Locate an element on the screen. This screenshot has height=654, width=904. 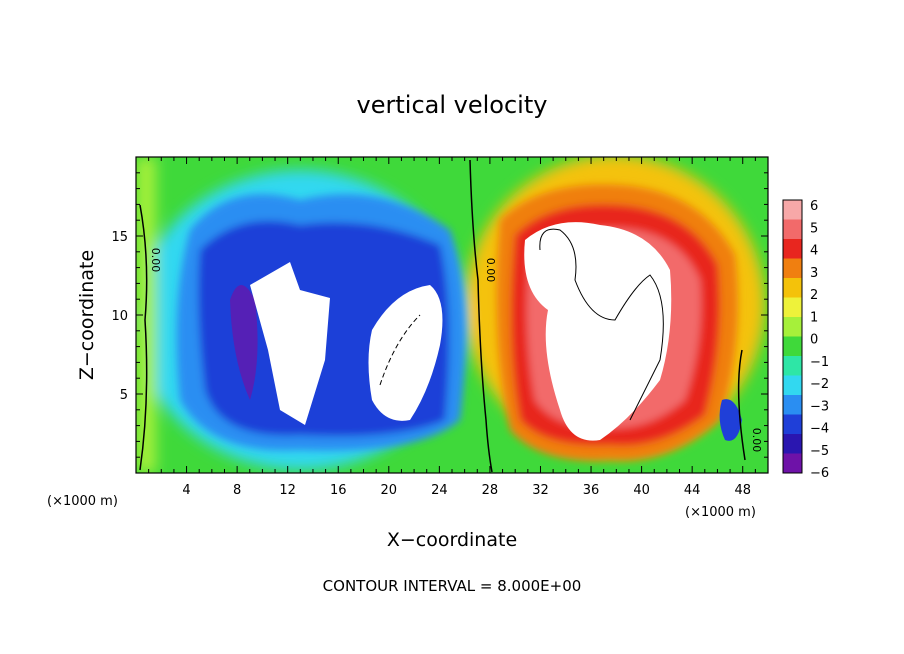
colorbar-tick-label: −5 is located at coordinates (819, 451).